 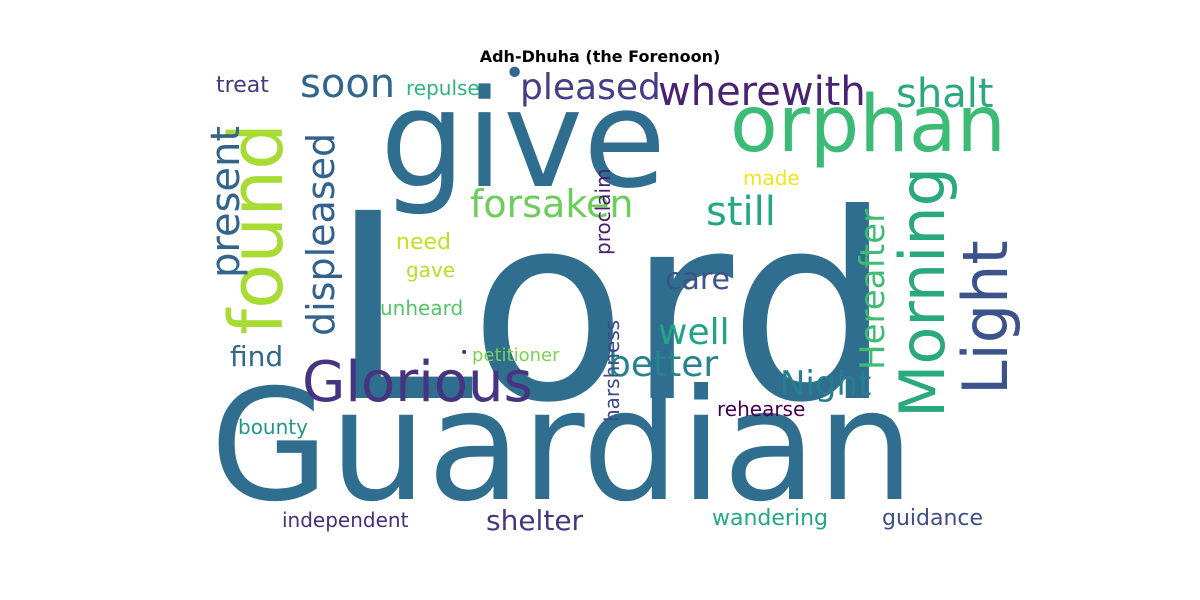 What do you see at coordinates (443, 88) in the screenshot?
I see `word: repulse` at bounding box center [443, 88].